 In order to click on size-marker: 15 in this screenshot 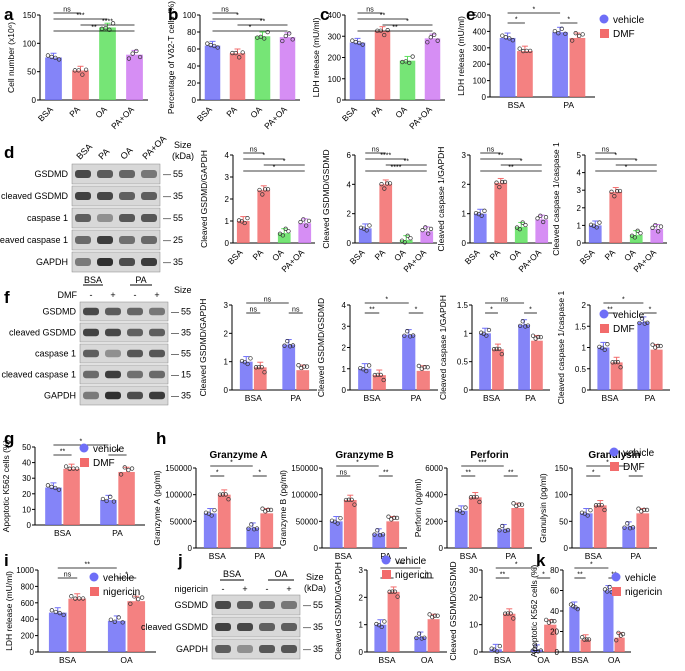, I will do `click(186, 375)`.